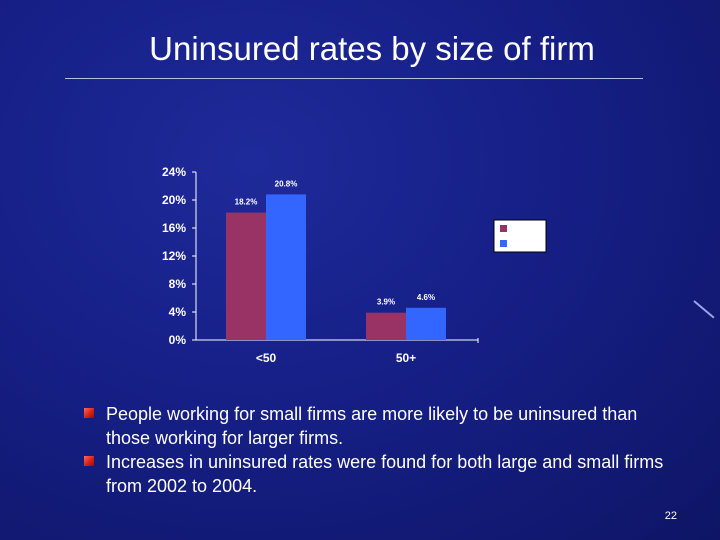 Image resolution: width=720 pixels, height=540 pixels. What do you see at coordinates (174, 172) in the screenshot?
I see `y-tick-label: 24%` at bounding box center [174, 172].